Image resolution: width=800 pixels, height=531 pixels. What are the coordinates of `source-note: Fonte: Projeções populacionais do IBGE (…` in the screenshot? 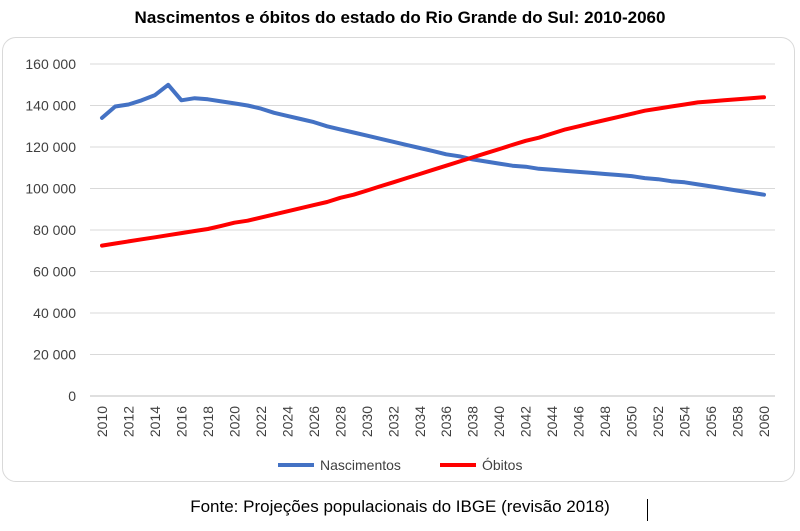 It's located at (400, 506).